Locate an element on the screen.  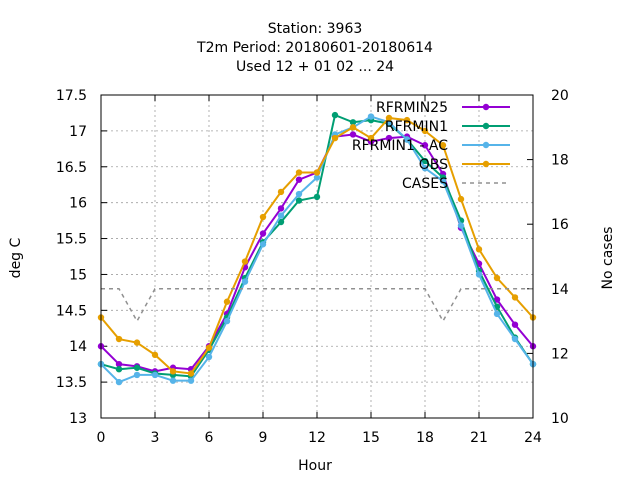
title-line-2: T2m Period: 20180601-20180614 is located at coordinates (314, 48).